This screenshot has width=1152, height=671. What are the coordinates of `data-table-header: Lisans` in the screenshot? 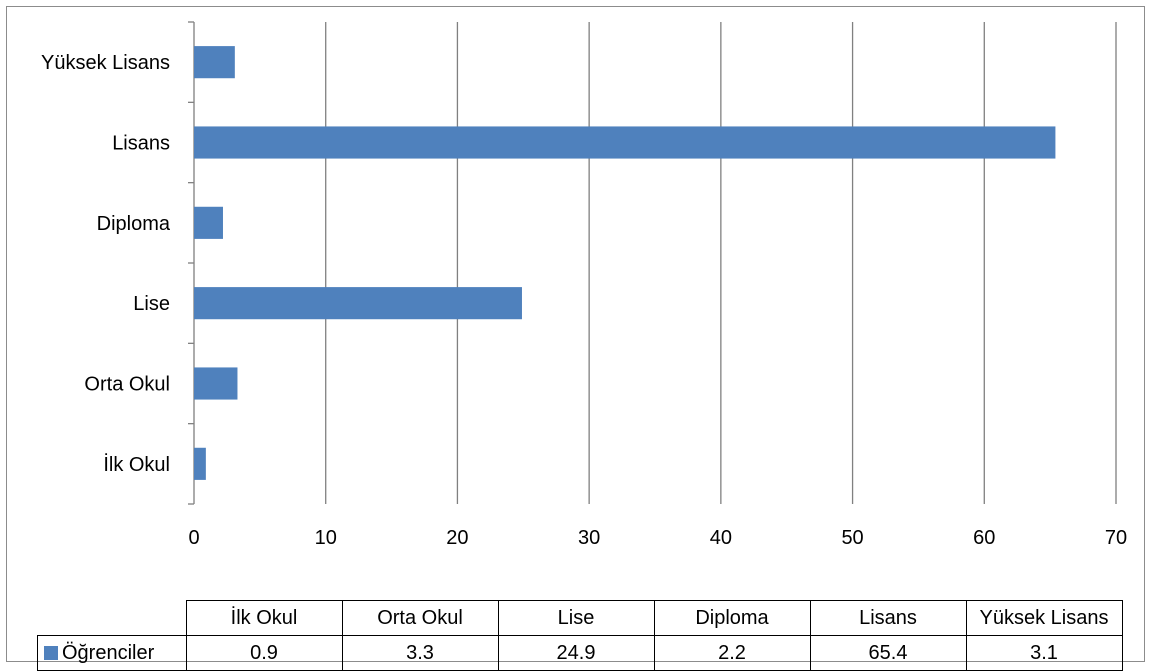 It's located at (888, 618).